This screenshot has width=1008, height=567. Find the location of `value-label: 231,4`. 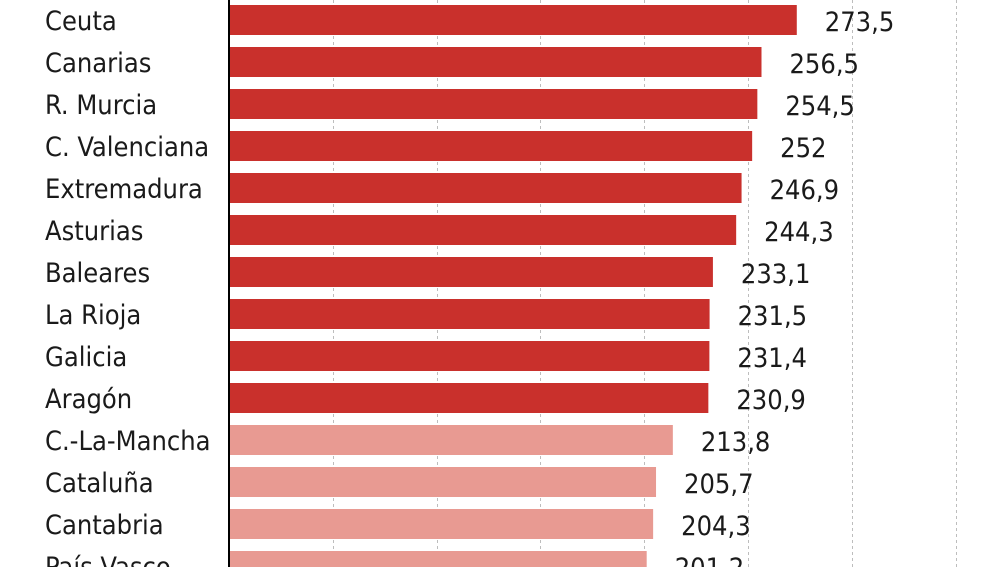

value-label: 231,4 is located at coordinates (772, 358).